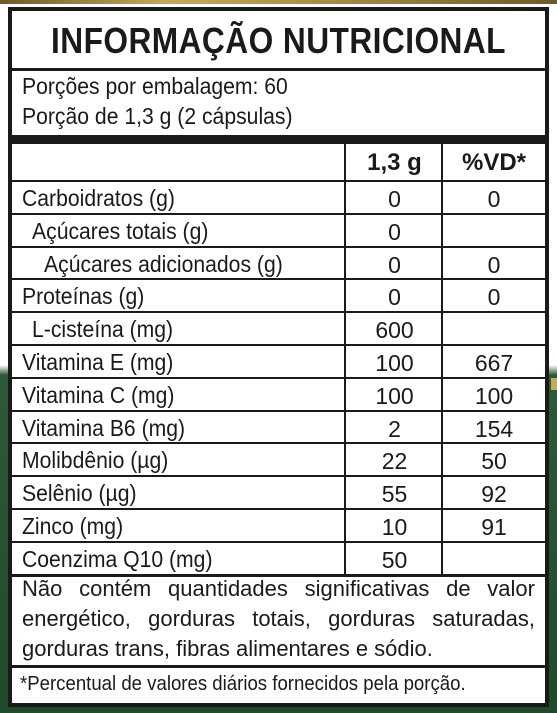 This screenshot has height=713, width=557. What do you see at coordinates (278, 229) in the screenshot?
I see `nutrient-row: Açúcares totais (g) 0` at bounding box center [278, 229].